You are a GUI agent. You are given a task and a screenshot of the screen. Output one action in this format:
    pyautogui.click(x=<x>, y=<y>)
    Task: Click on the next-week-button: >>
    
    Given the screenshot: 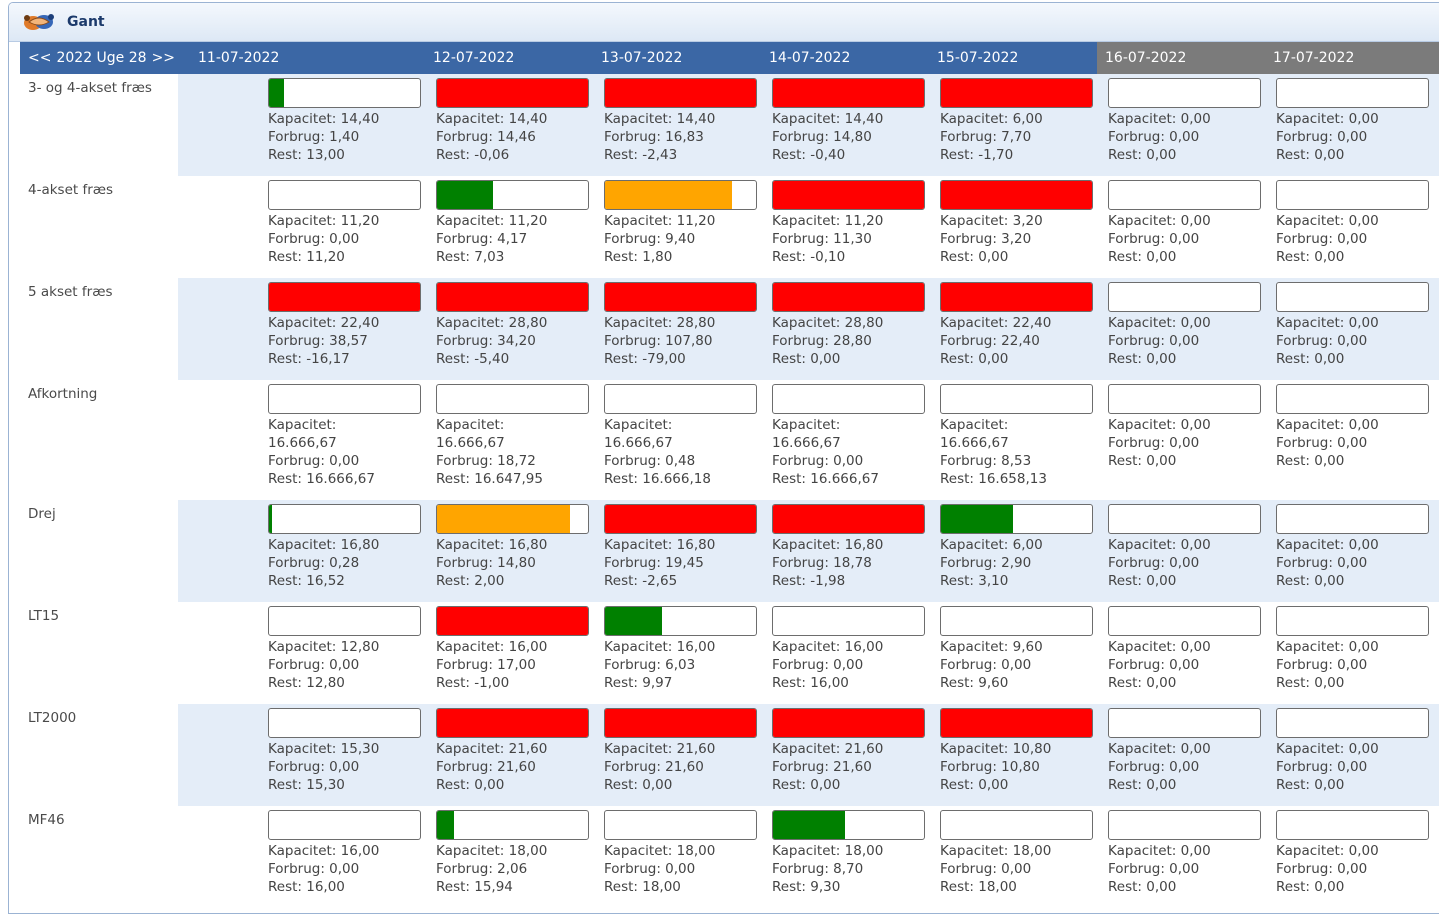 What is the action you would take?
    pyautogui.click(x=163, y=58)
    